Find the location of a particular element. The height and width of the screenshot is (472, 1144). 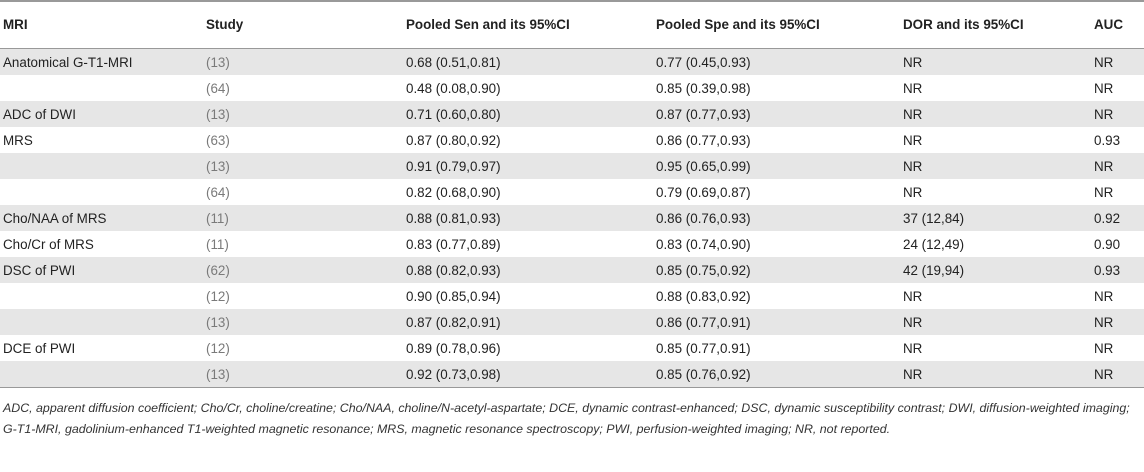

cell-pooled-sen: 0.90 (0.85,0.94) is located at coordinates (453, 296).